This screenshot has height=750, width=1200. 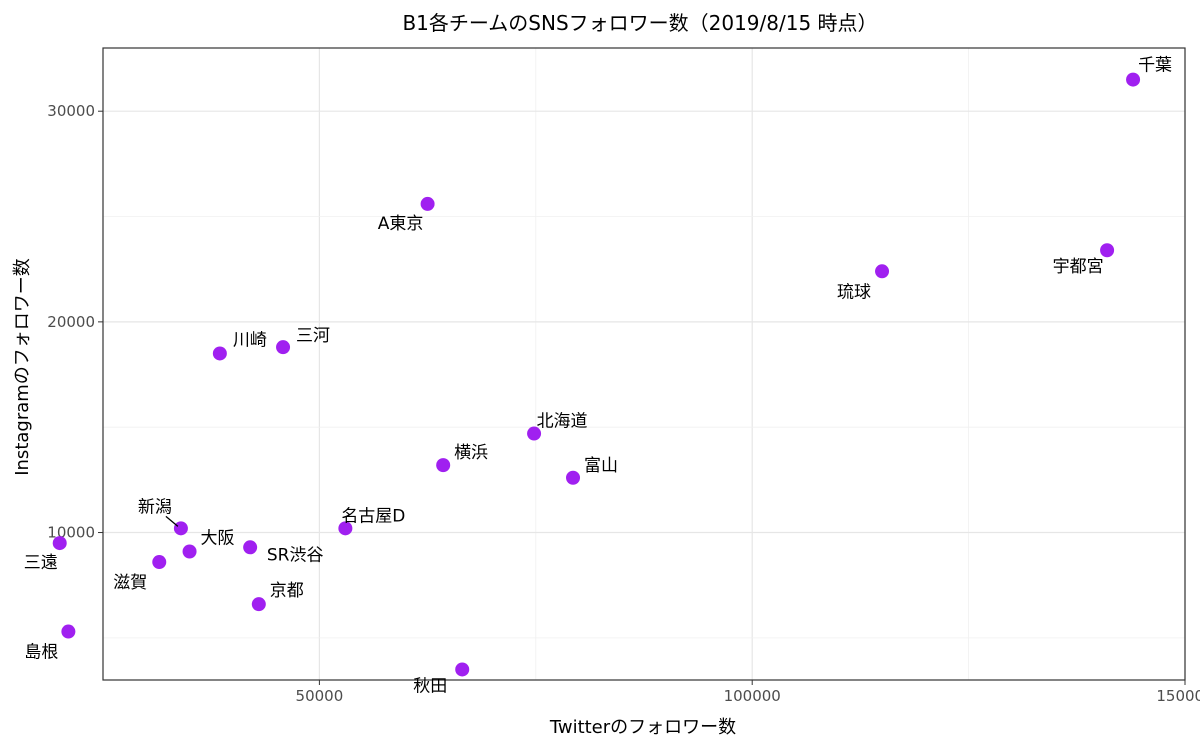 I want to click on point-label: 新潟, so click(x=155, y=507).